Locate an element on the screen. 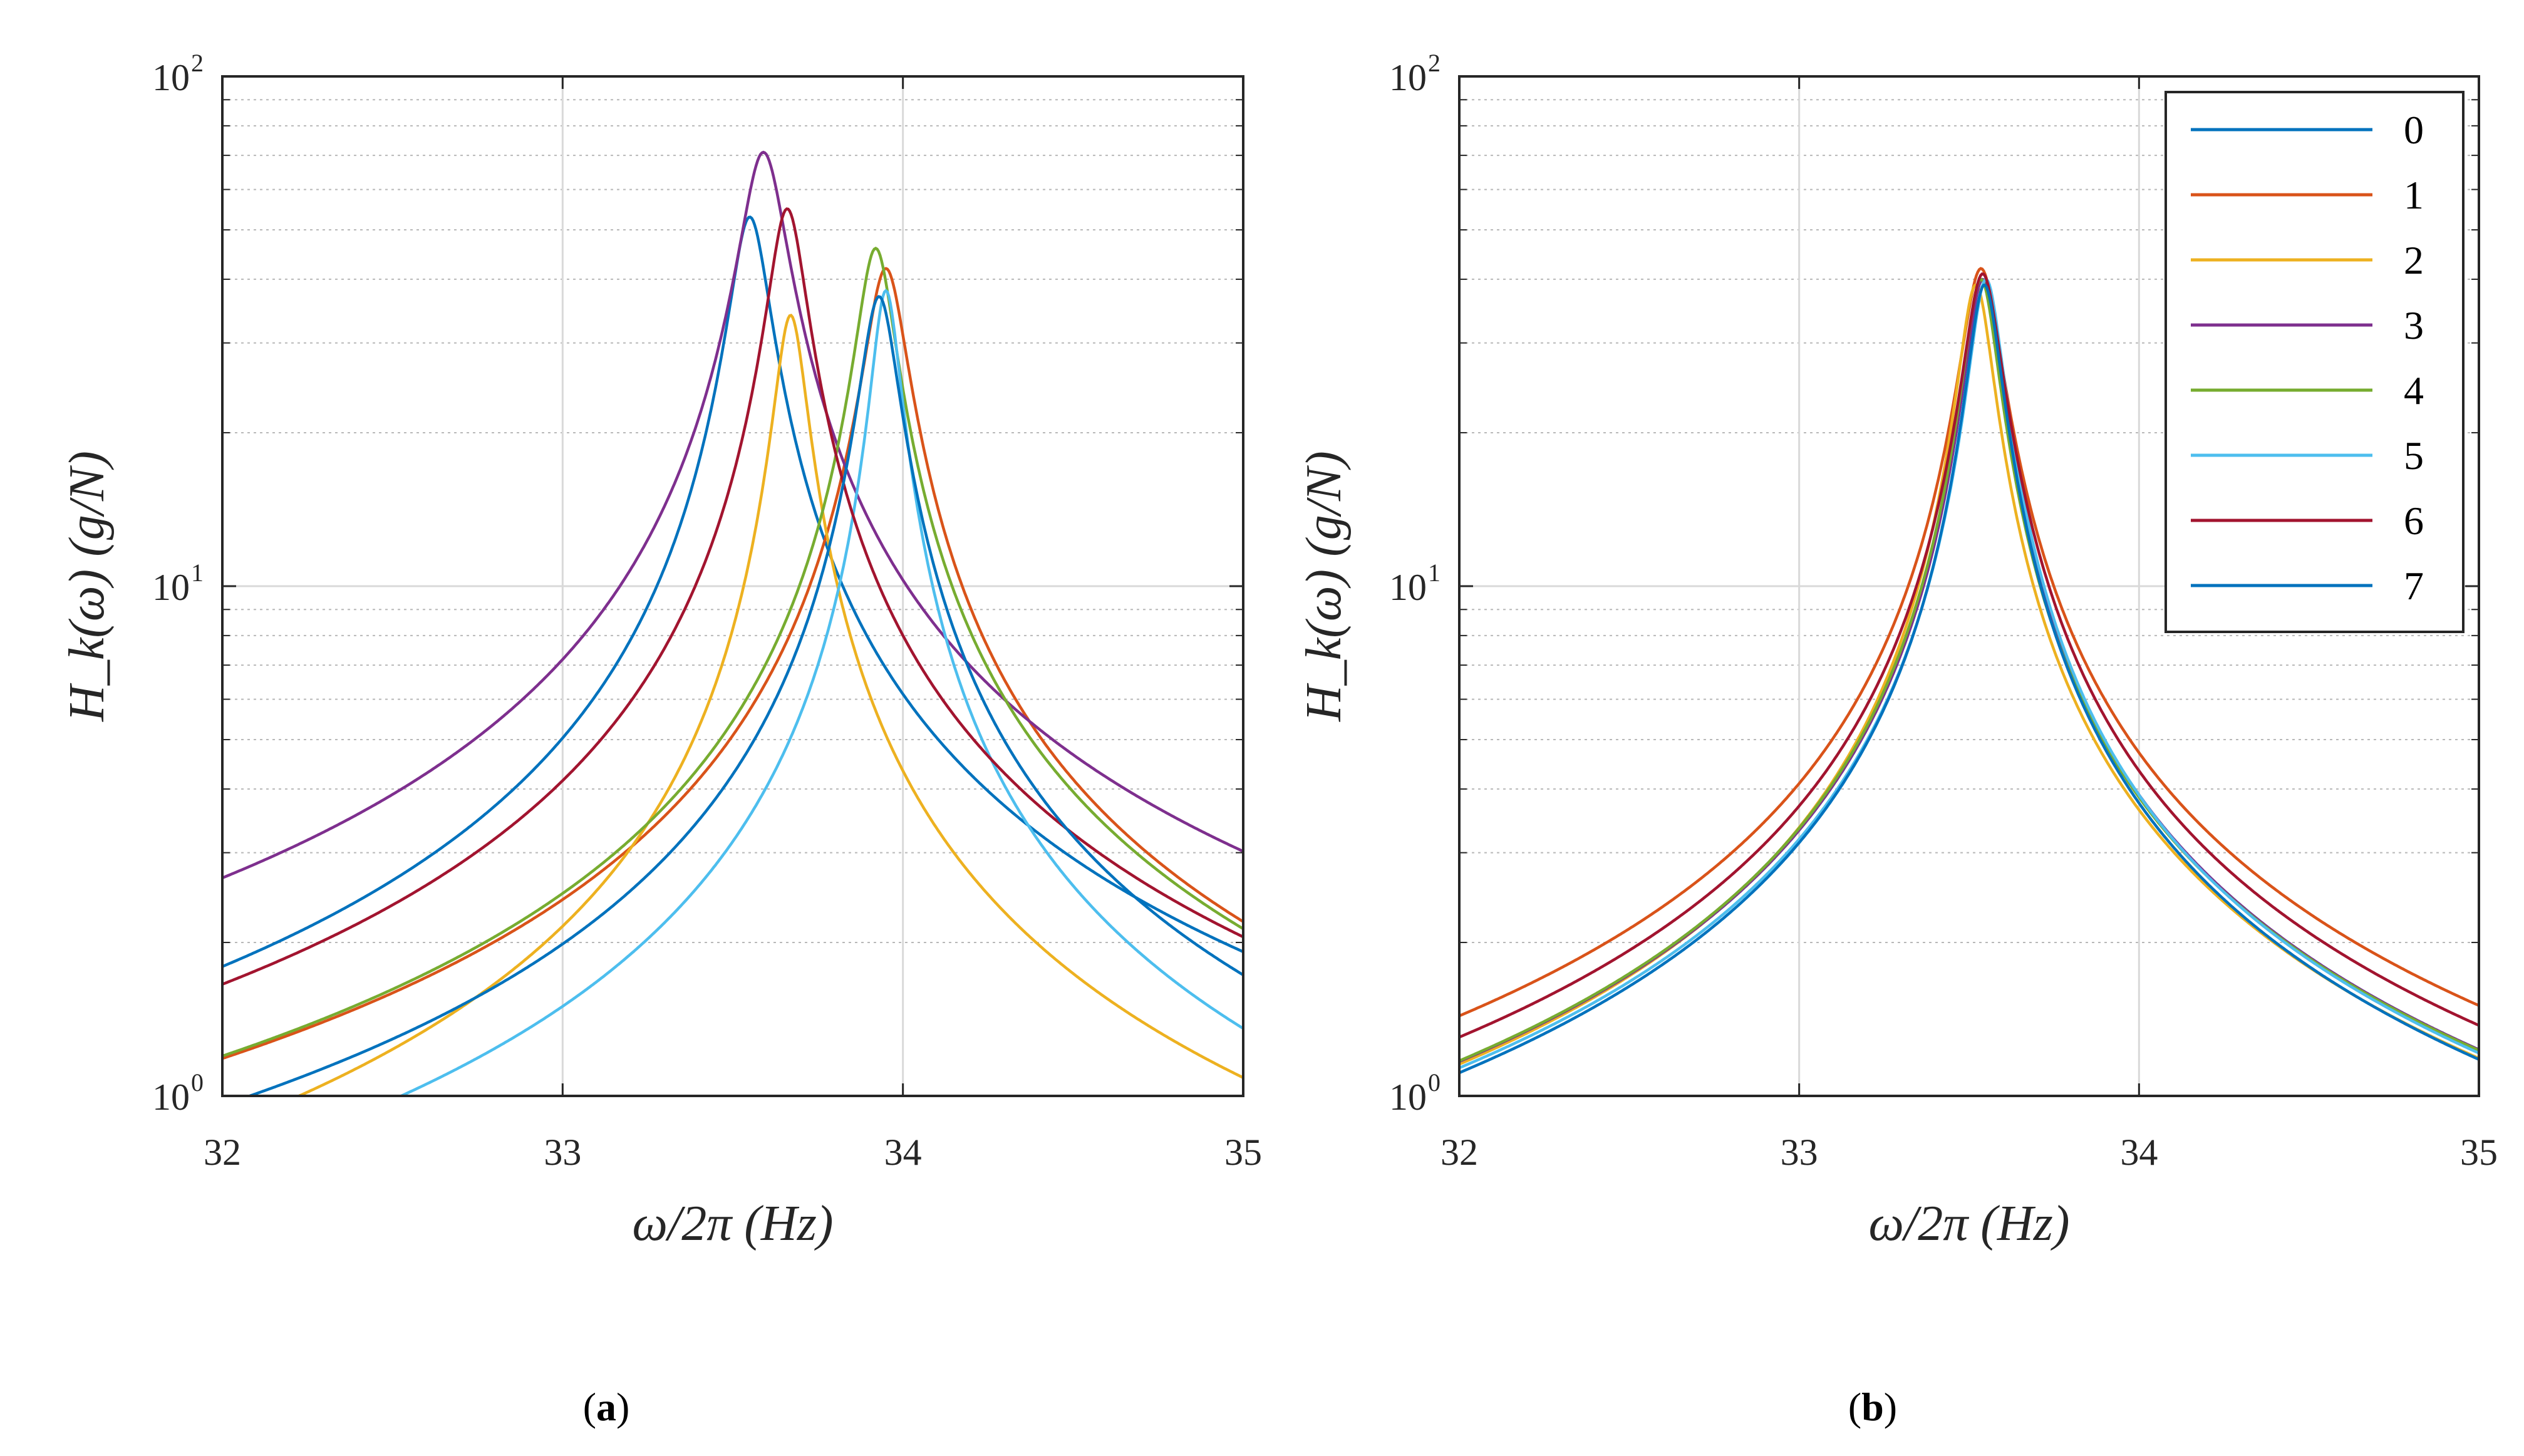  legend-box is located at coordinates (2315, 362).